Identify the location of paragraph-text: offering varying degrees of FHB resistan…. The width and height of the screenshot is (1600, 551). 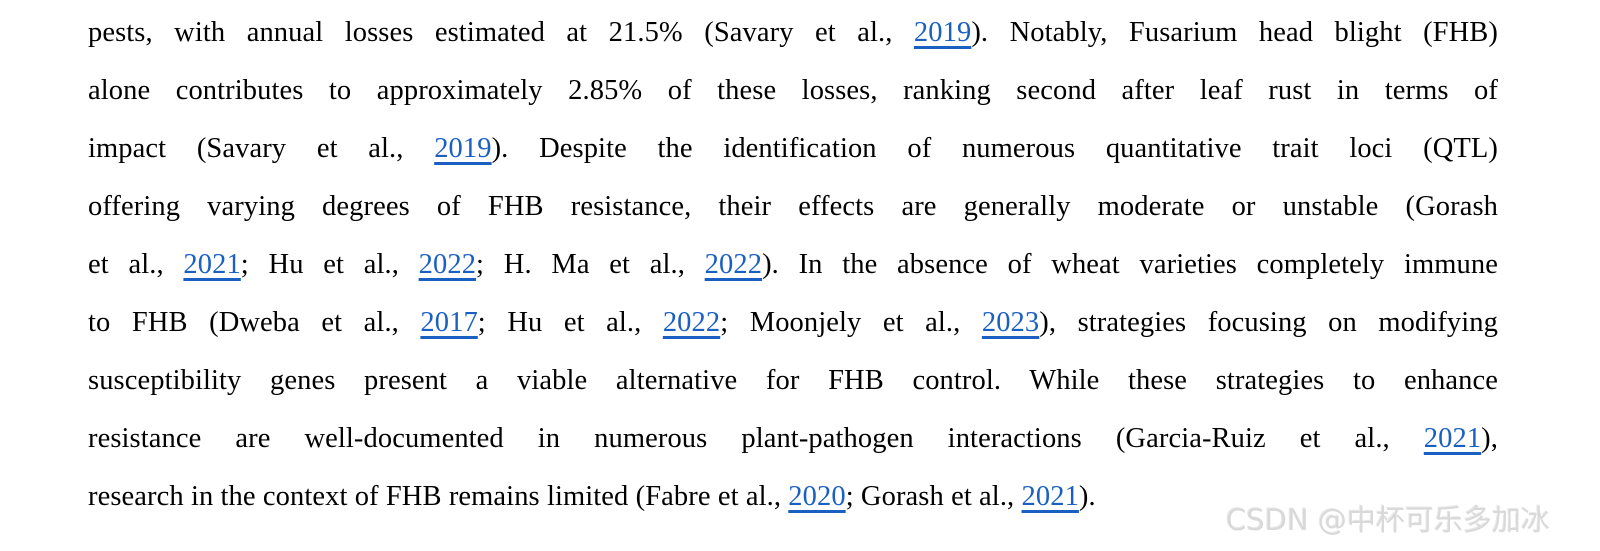
(793, 206).